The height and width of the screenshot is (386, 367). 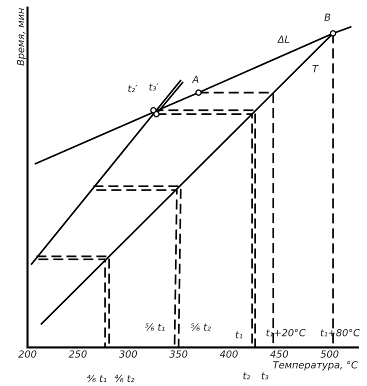 I want to click on x-tick-label: 350, so click(x=178, y=354).